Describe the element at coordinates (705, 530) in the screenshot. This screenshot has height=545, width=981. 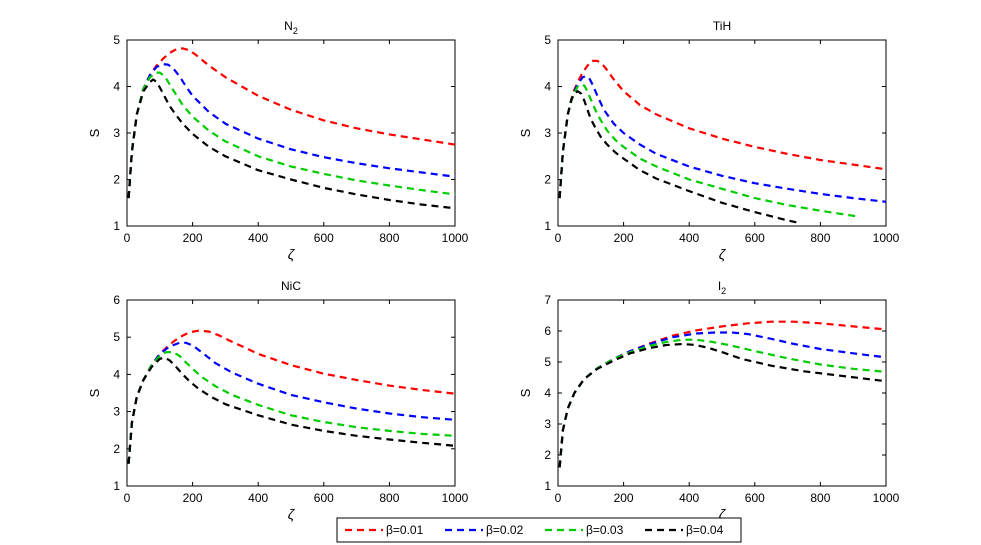
I see `legend-label: β=0.04` at that location.